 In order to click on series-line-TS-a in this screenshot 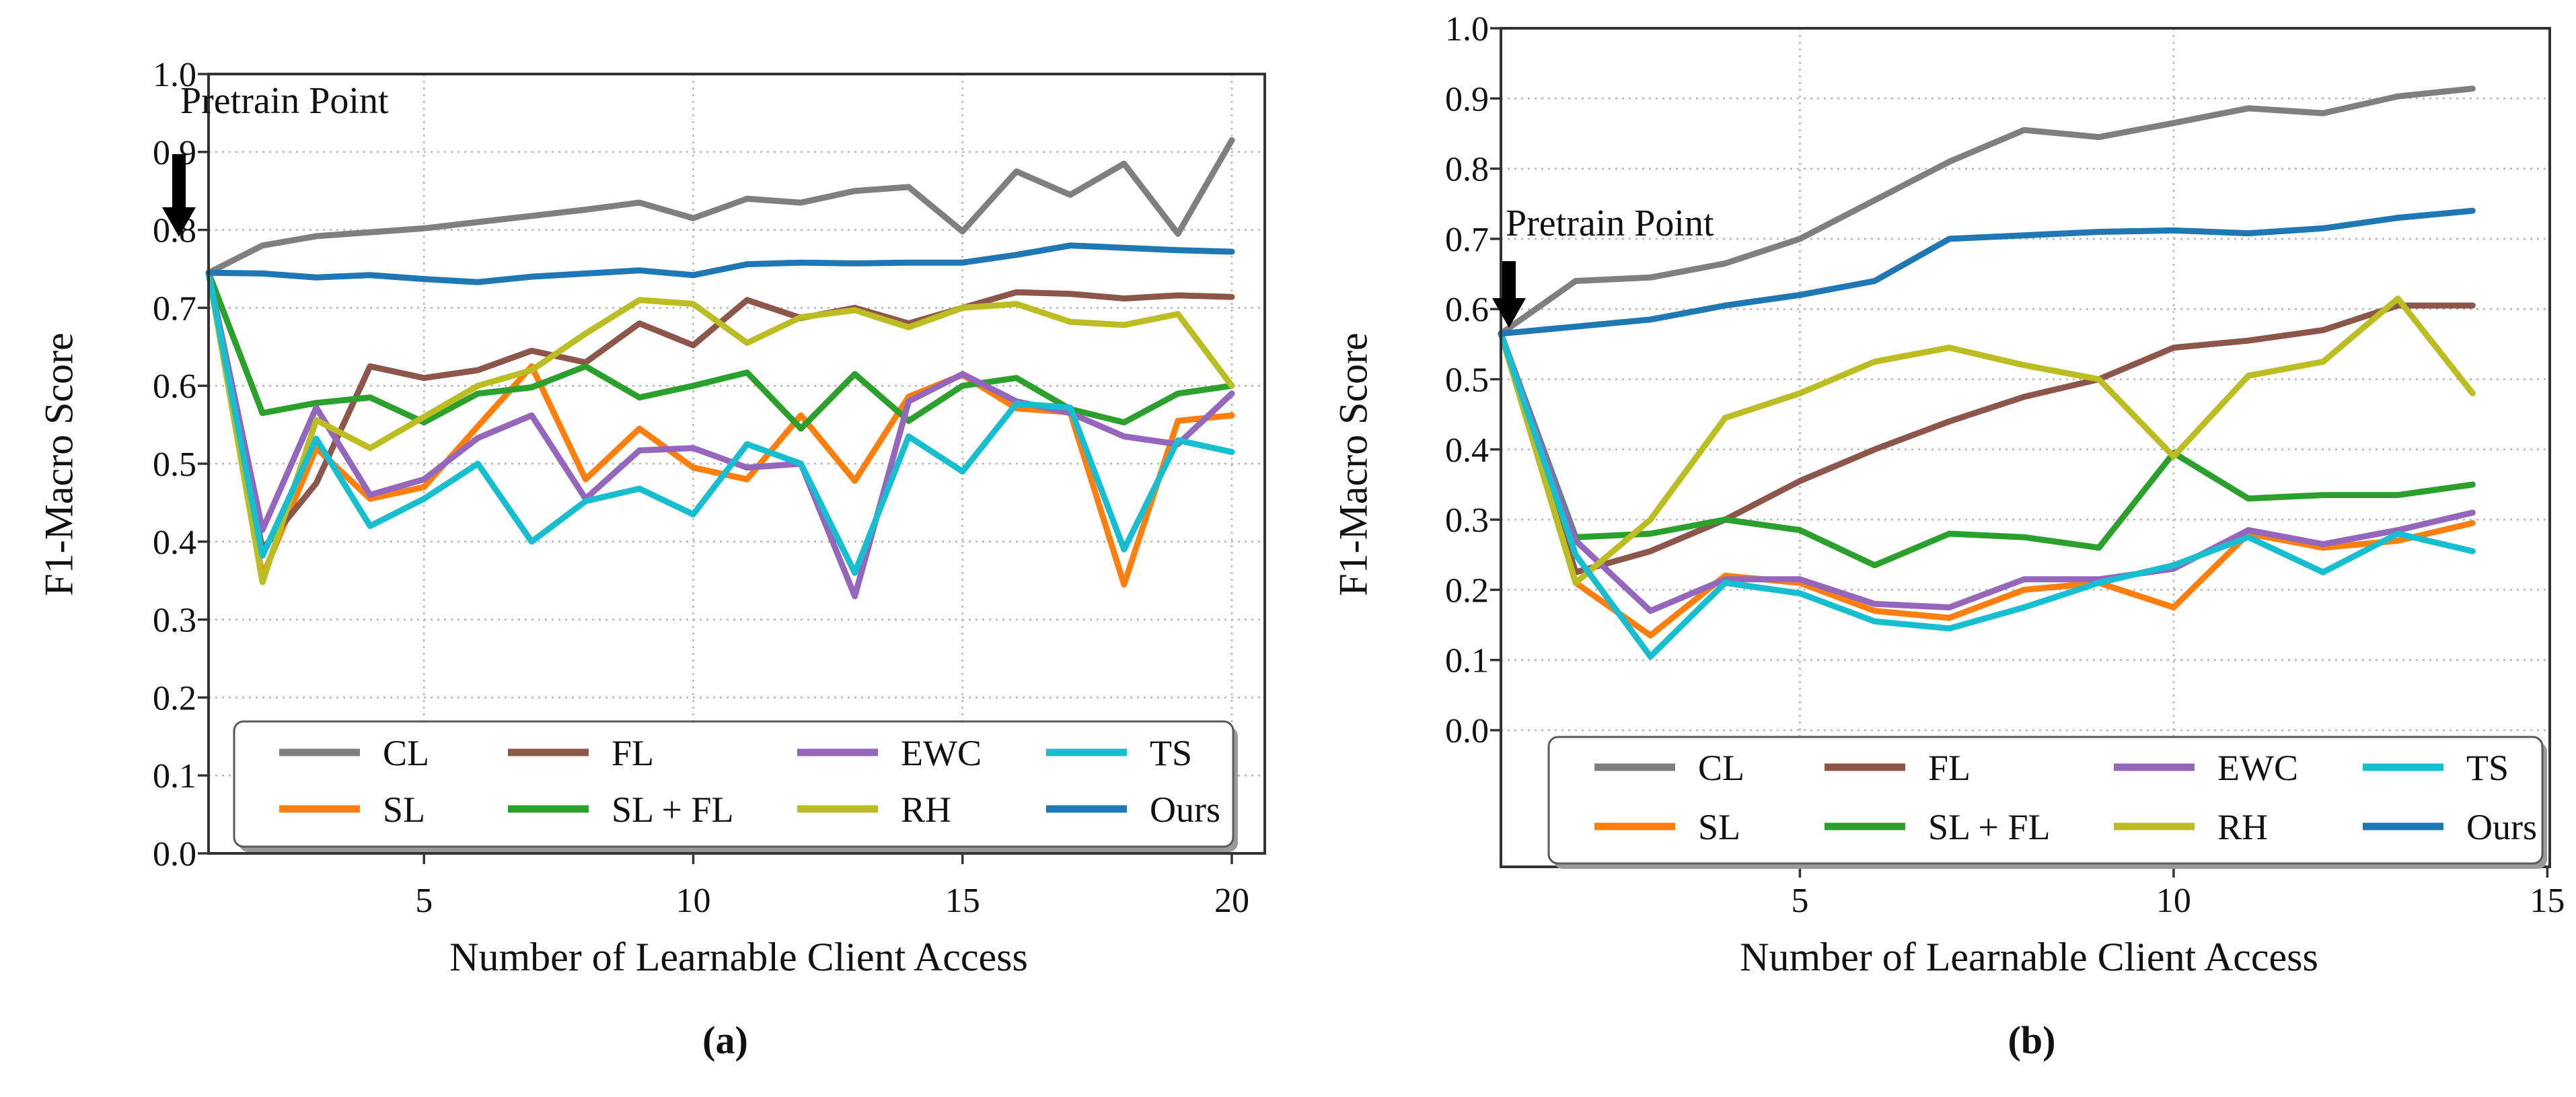, I will do `click(720, 422)`.